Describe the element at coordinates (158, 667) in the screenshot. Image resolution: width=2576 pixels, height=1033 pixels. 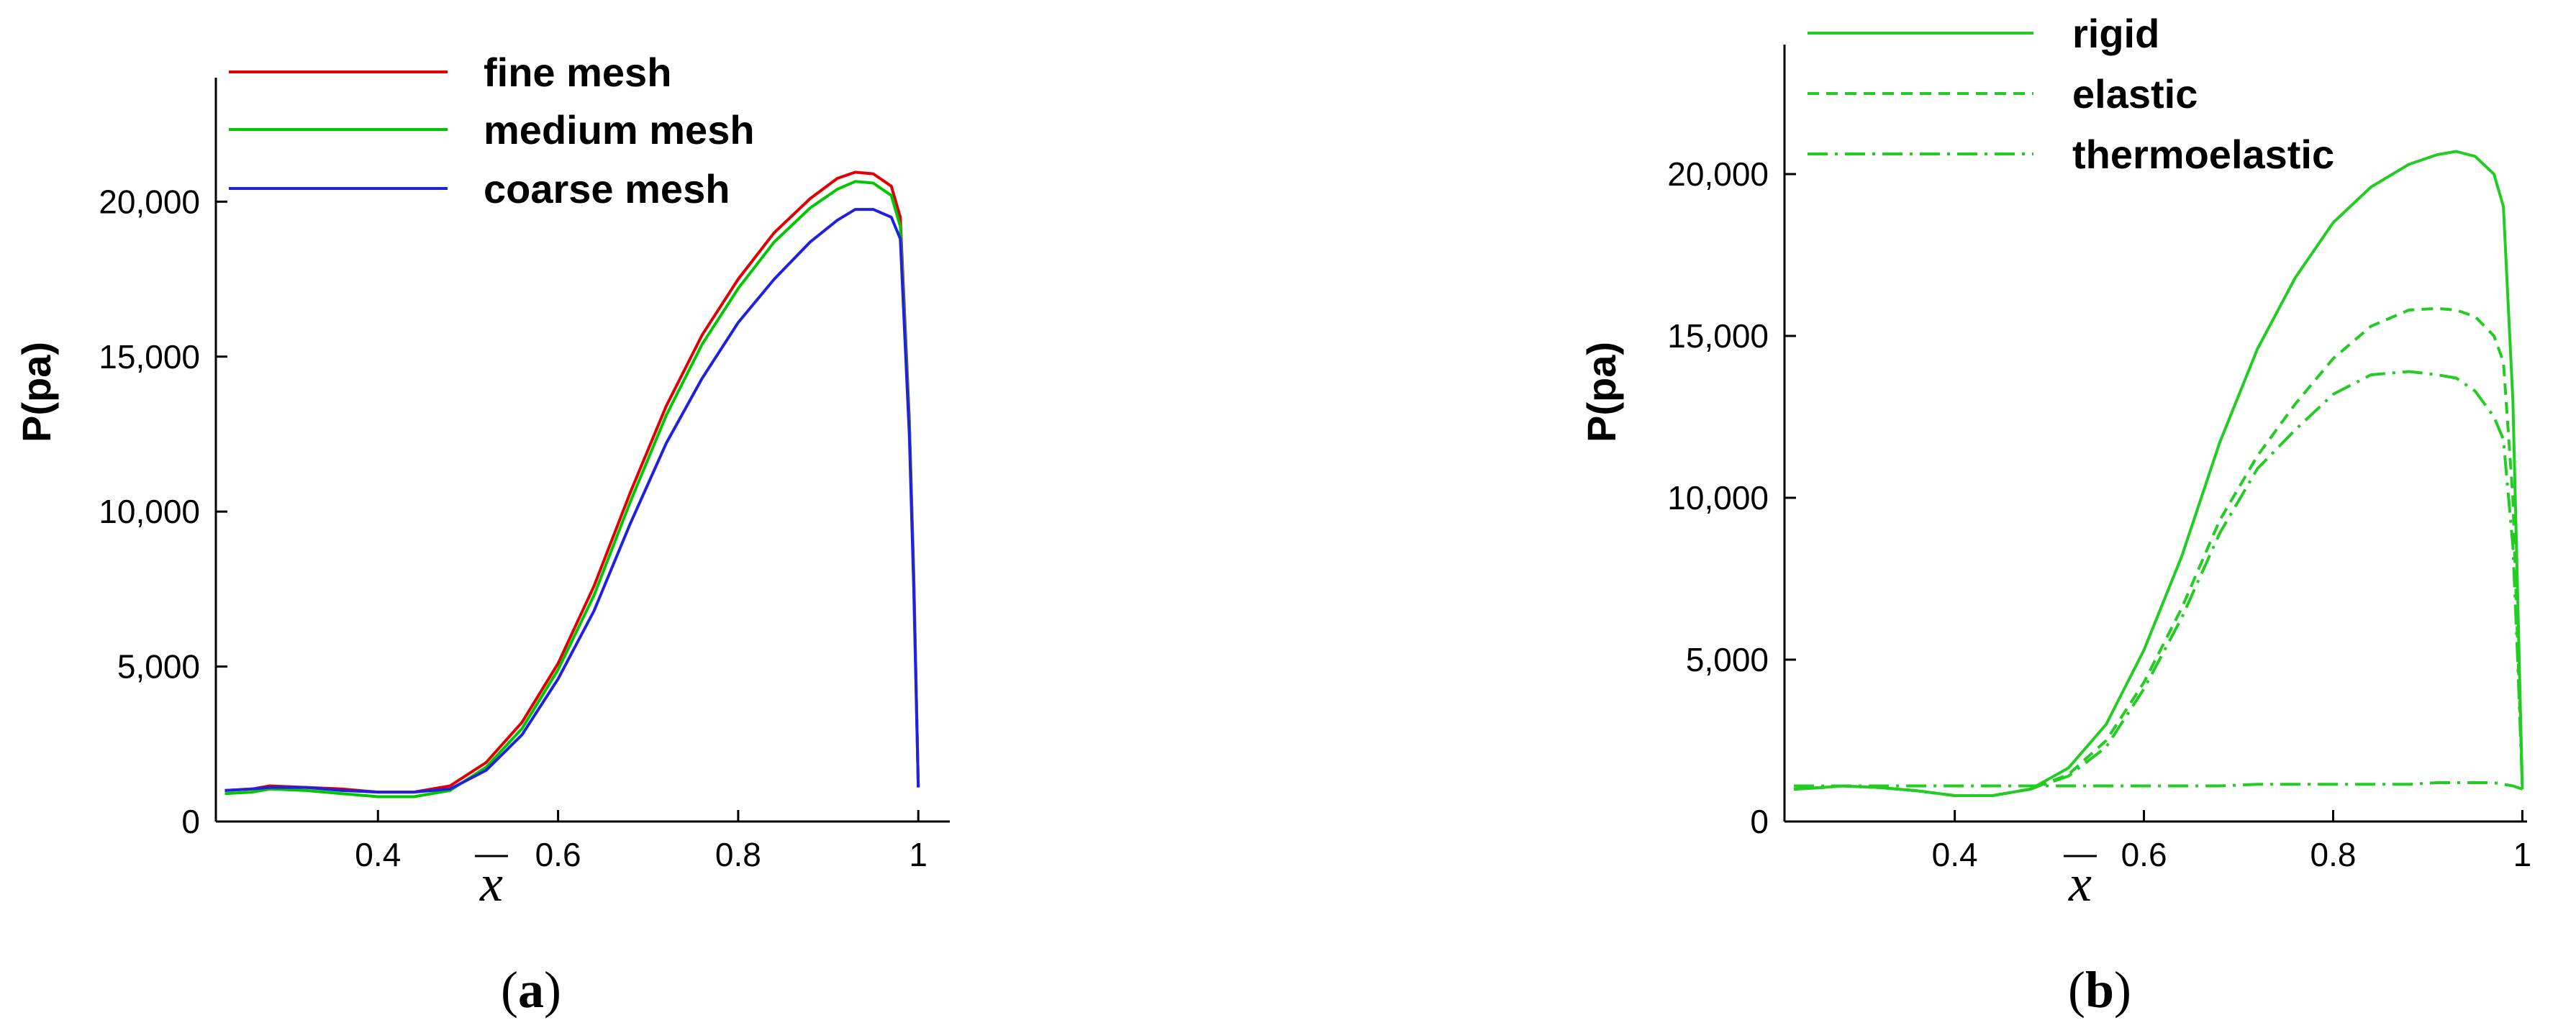
I see `panel-a-y-tick-label: 5,000` at that location.